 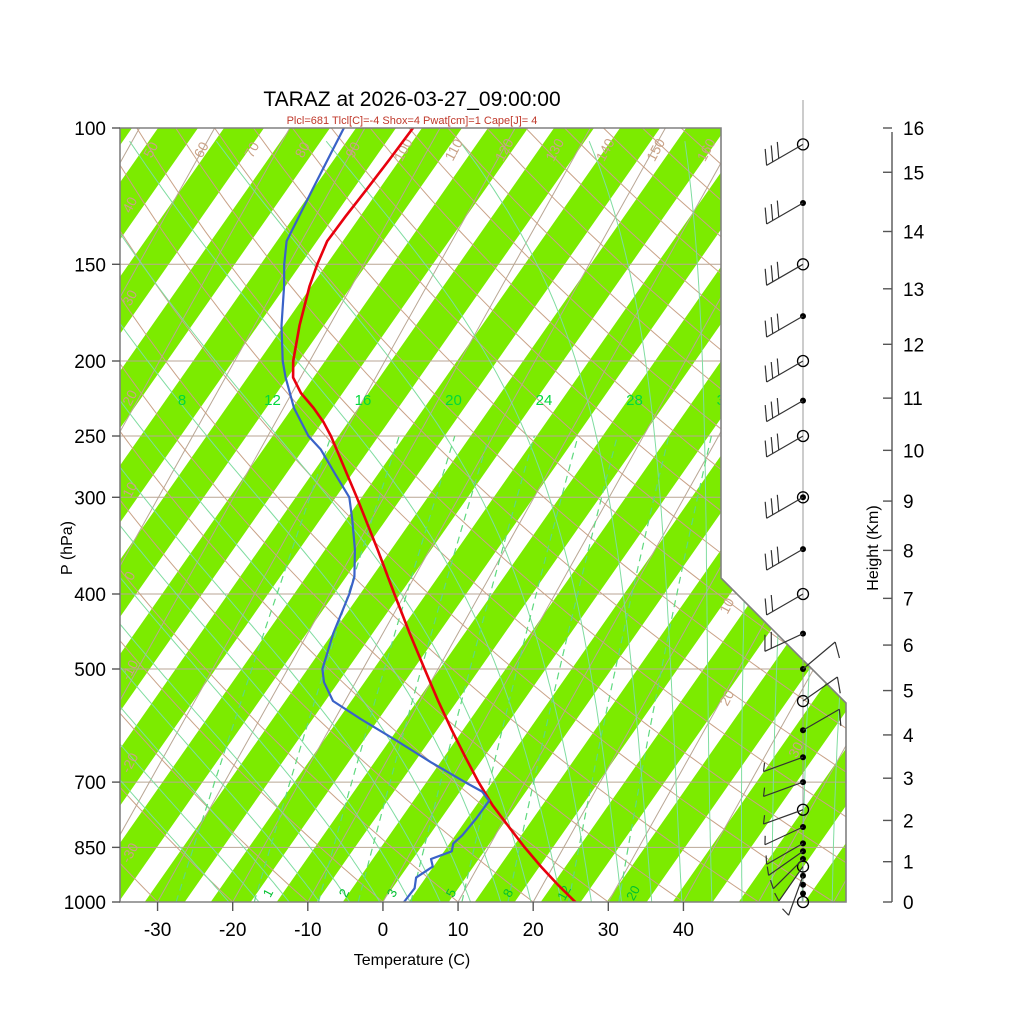 I want to click on isotherm-label-right: 10, so click(x=727, y=605).